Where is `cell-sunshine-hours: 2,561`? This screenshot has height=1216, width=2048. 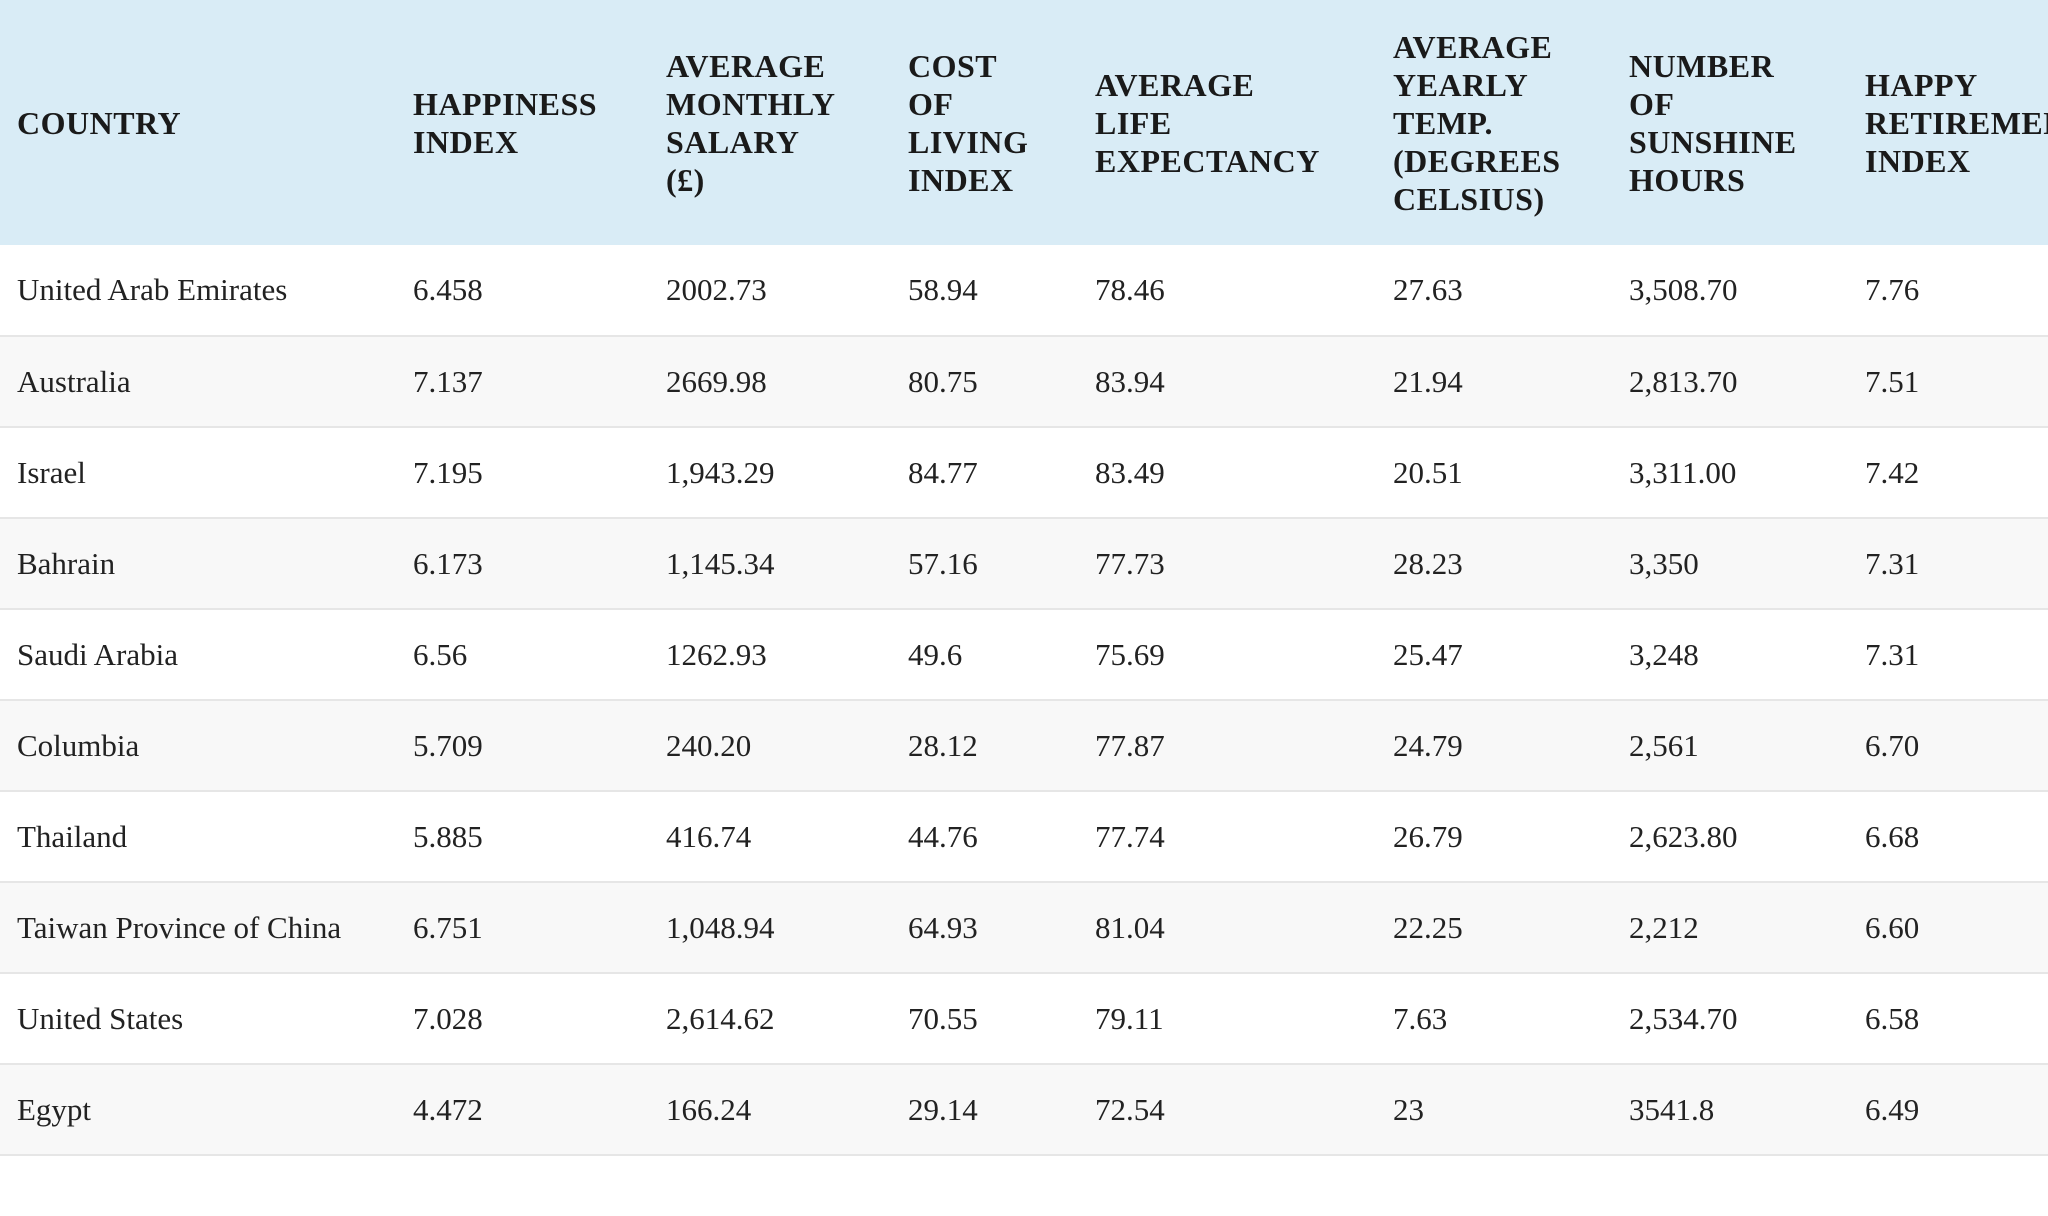 cell-sunshine-hours: 2,561 is located at coordinates (1664, 745).